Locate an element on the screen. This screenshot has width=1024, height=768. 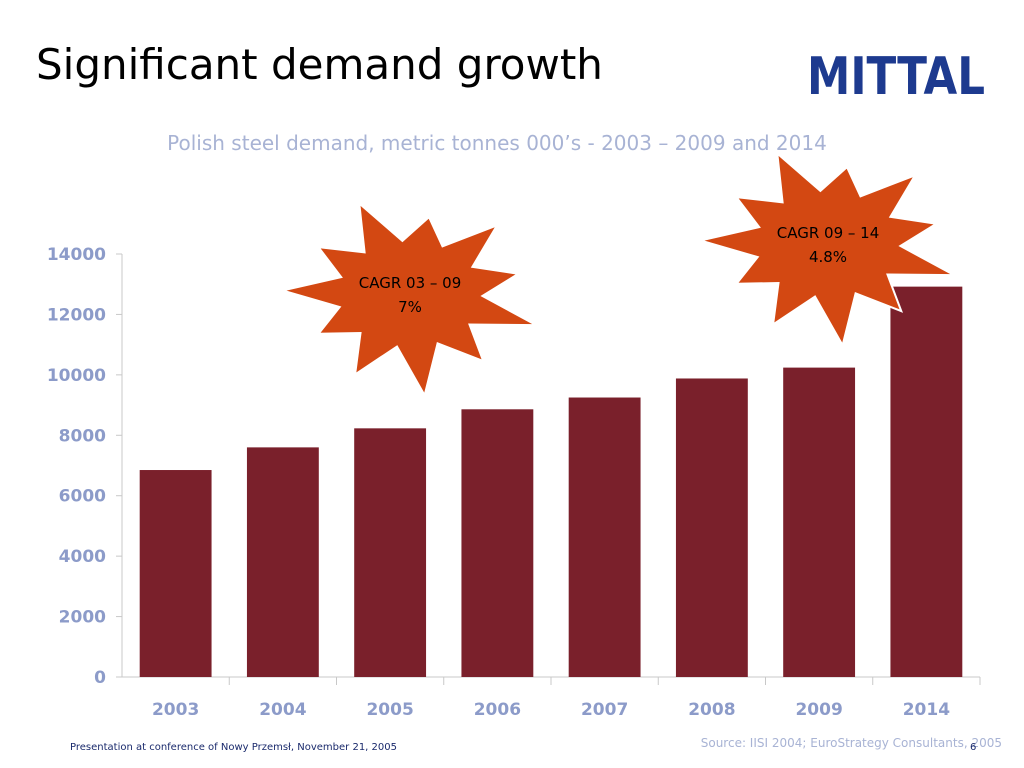
bar-2003 is located at coordinates (175, 573).